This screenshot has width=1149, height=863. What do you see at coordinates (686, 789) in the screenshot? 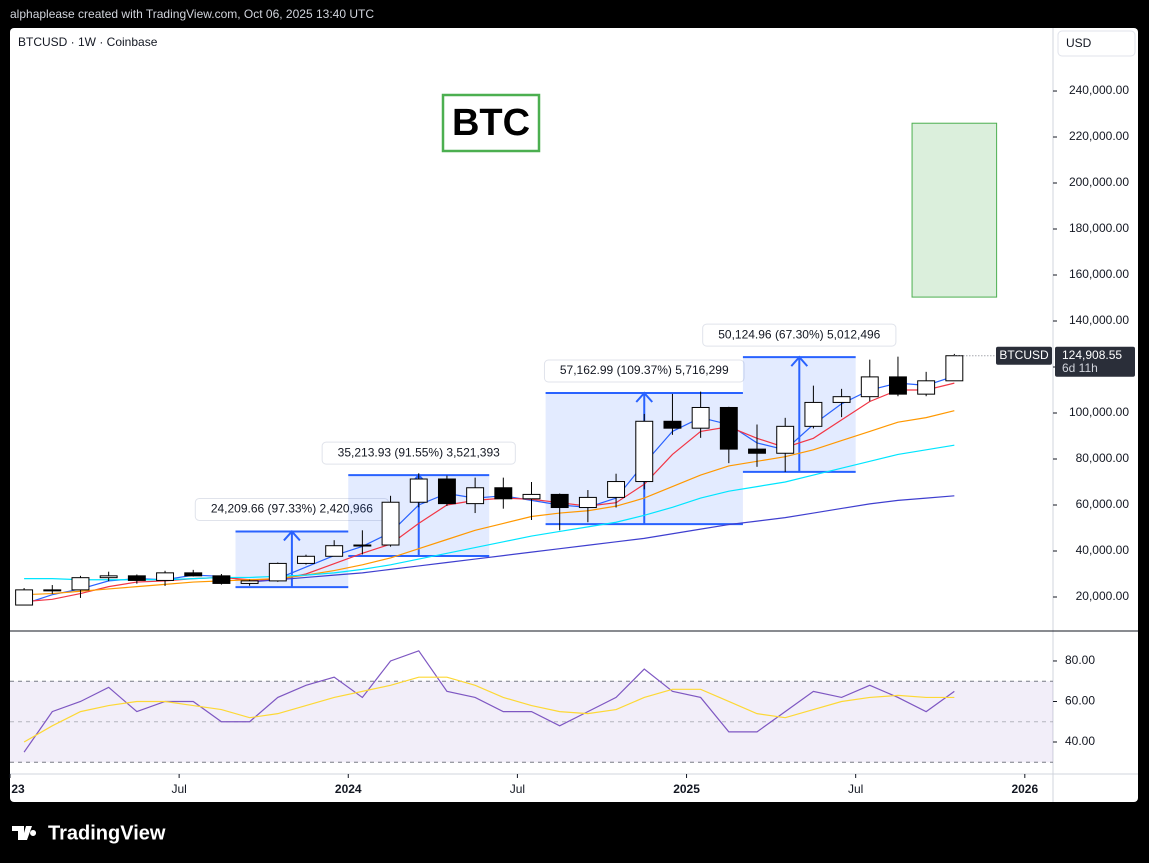
I see `x-tick-label: 2025` at bounding box center [686, 789].